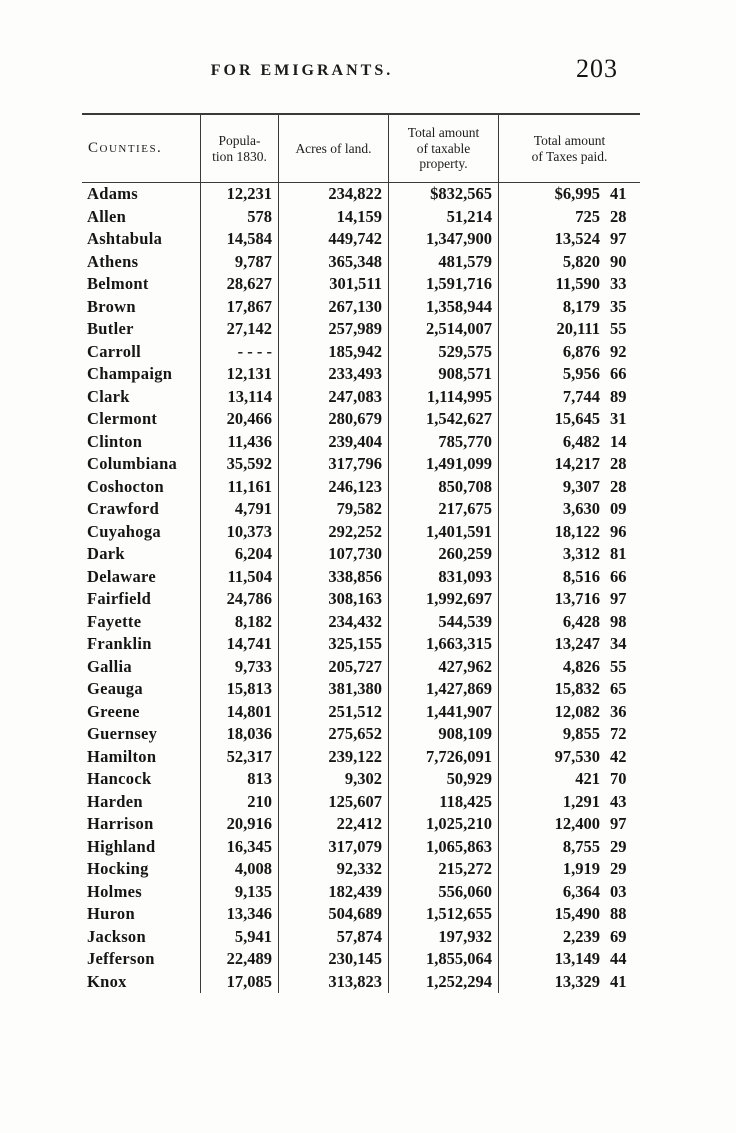 The height and width of the screenshot is (1133, 736). What do you see at coordinates (577, 688) in the screenshot?
I see `taxes-dollars: 15,832` at bounding box center [577, 688].